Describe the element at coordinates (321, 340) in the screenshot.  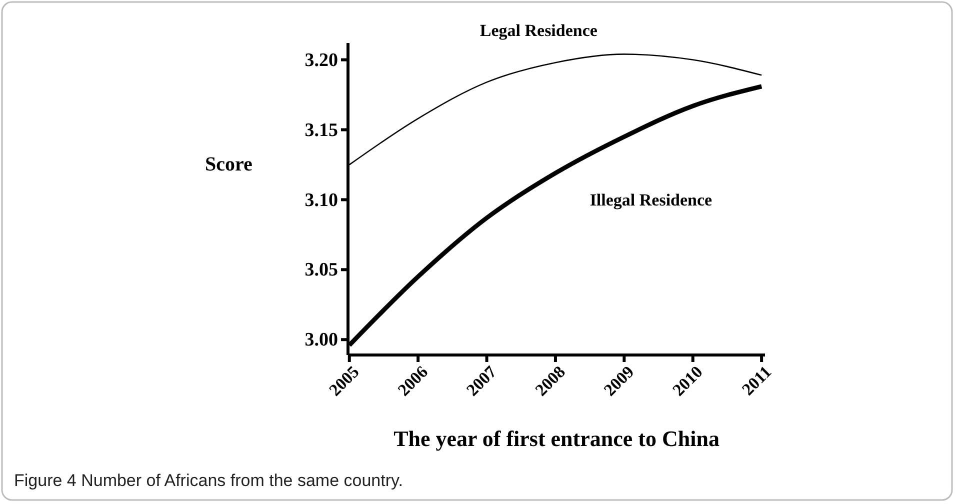
I see `y-tick-label: 3.00` at that location.